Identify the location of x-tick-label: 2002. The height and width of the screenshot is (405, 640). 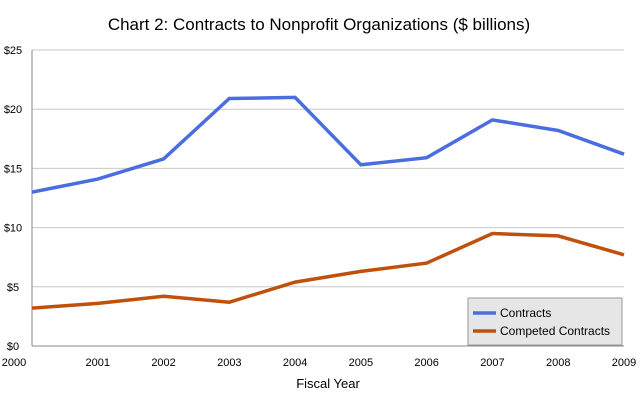
(163, 363).